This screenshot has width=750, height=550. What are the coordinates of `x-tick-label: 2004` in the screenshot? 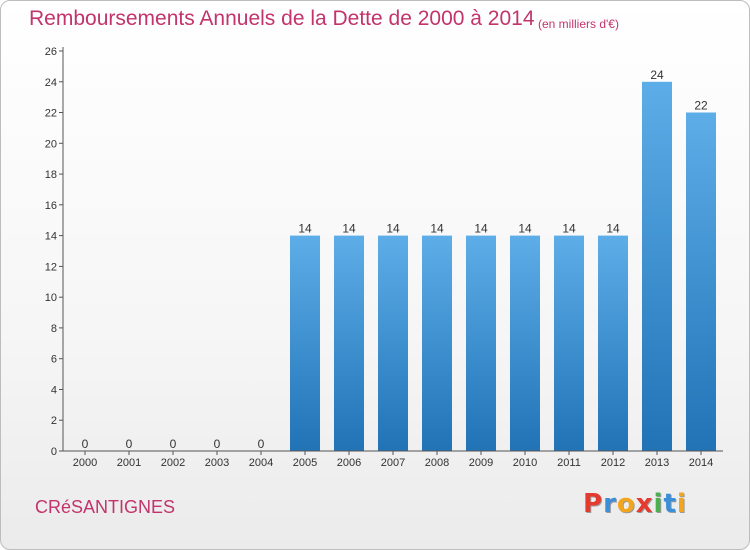 It's located at (261, 463).